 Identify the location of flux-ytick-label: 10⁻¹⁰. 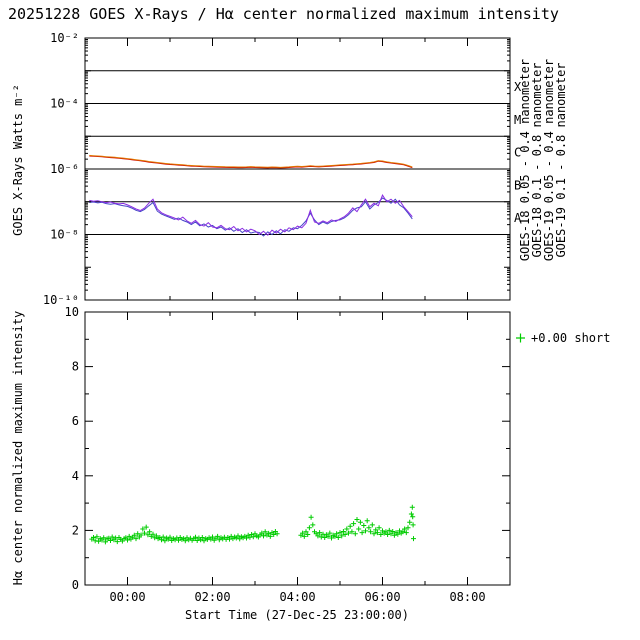
(61, 300).